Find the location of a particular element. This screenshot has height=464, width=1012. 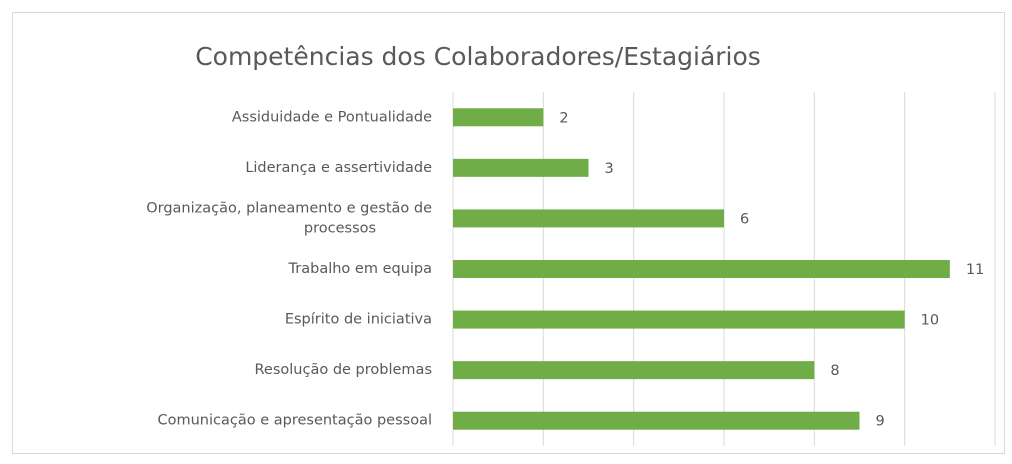

y-tick-label: Espírito de iniciativa is located at coordinates (358, 320).